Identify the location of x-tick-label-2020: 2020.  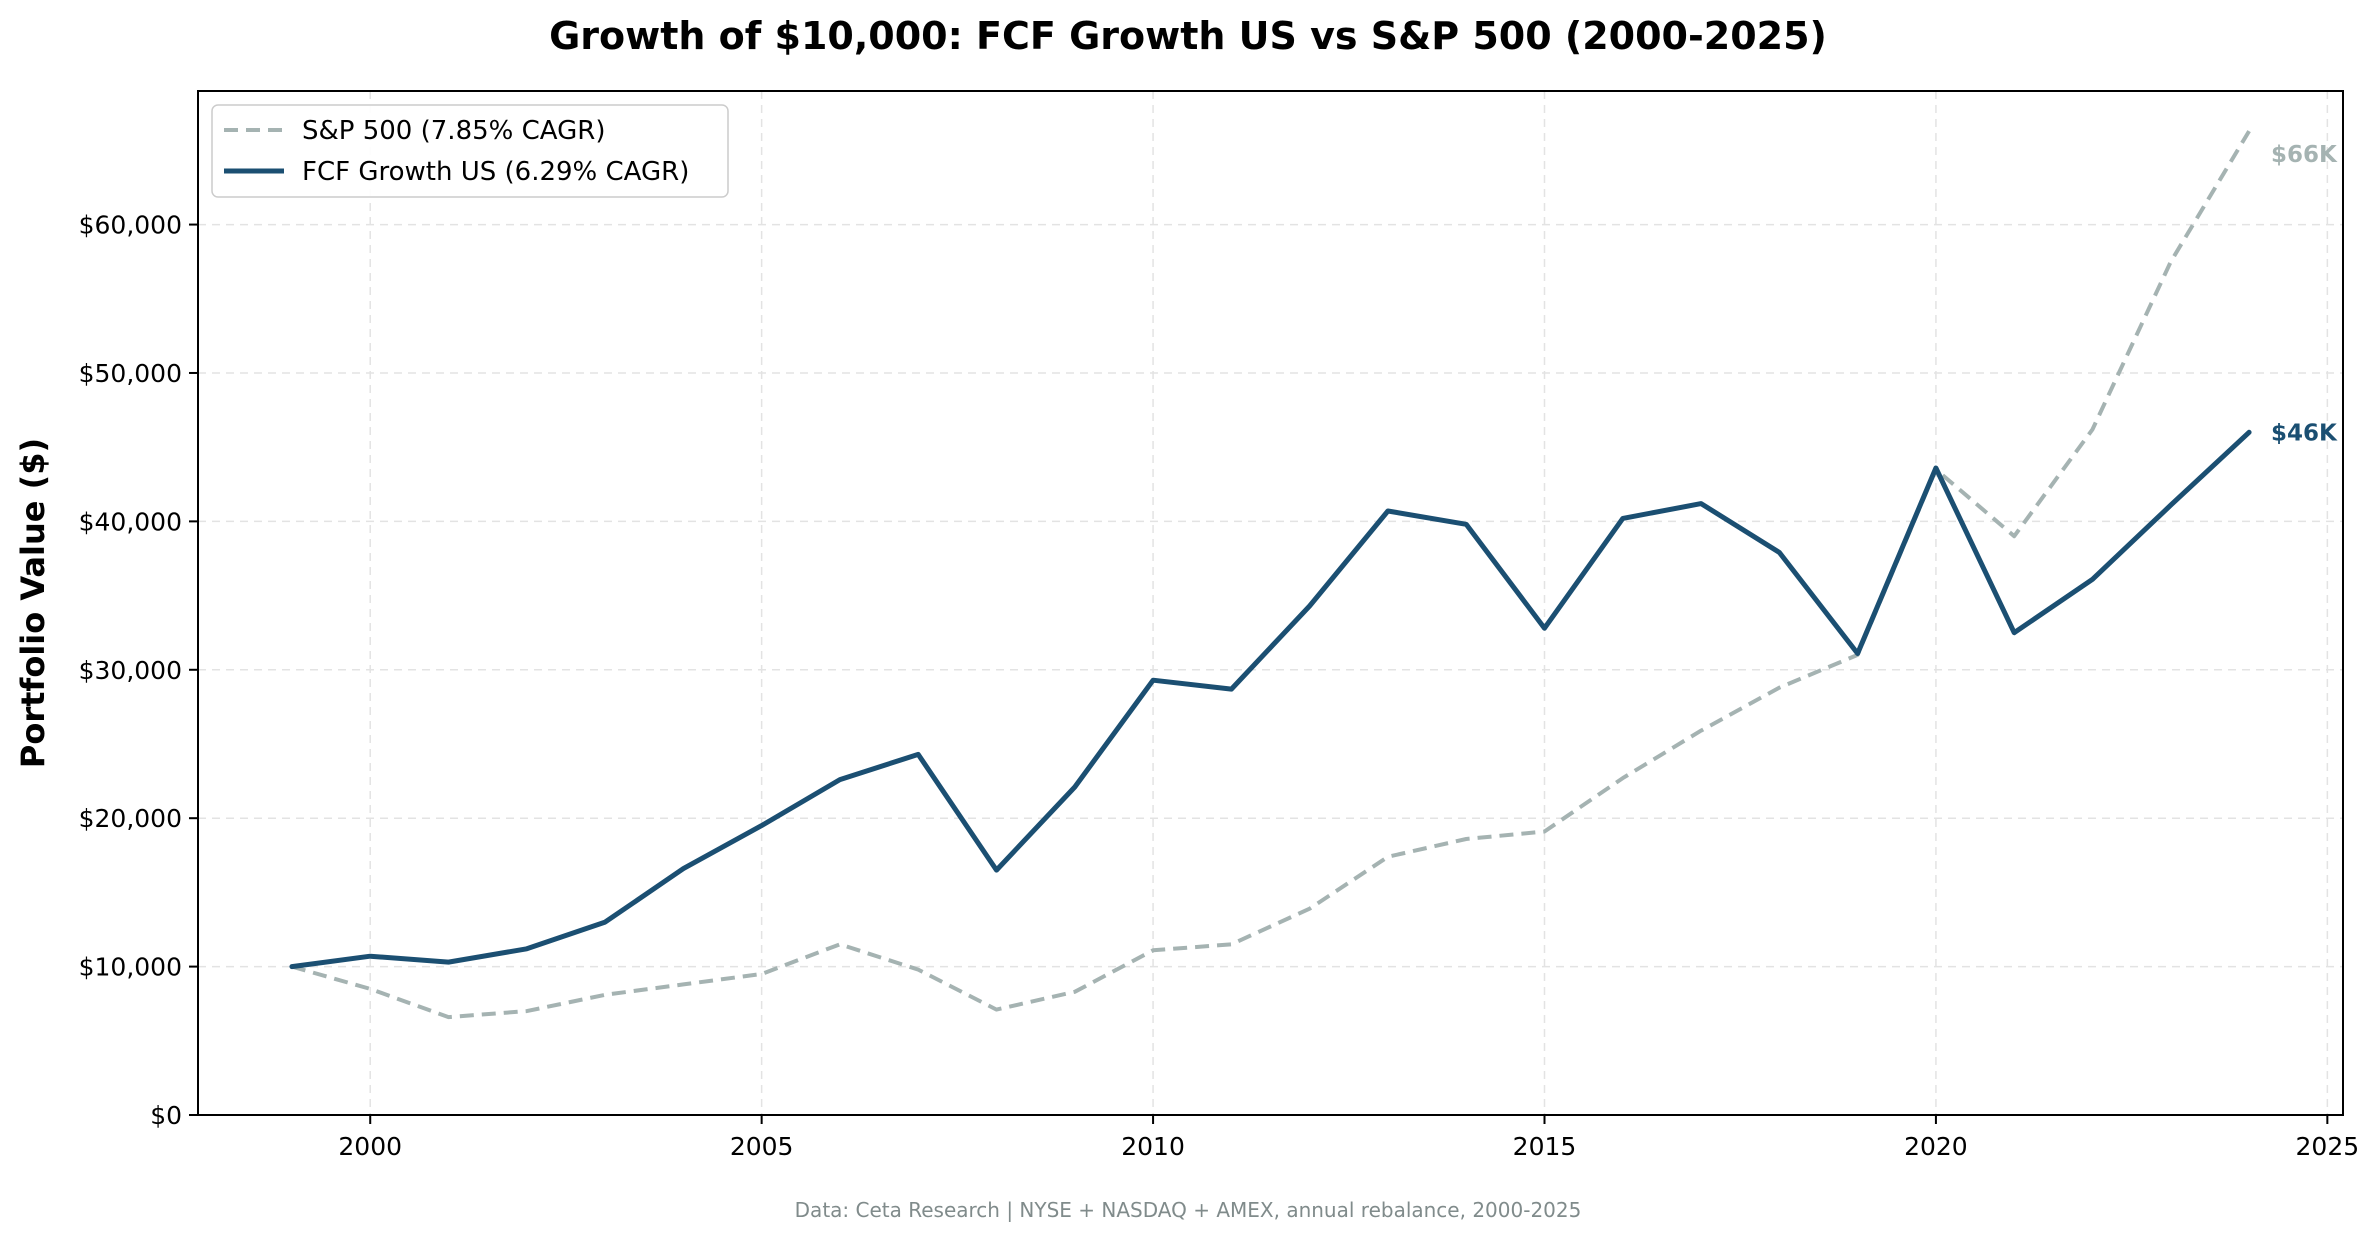
(1936, 1146).